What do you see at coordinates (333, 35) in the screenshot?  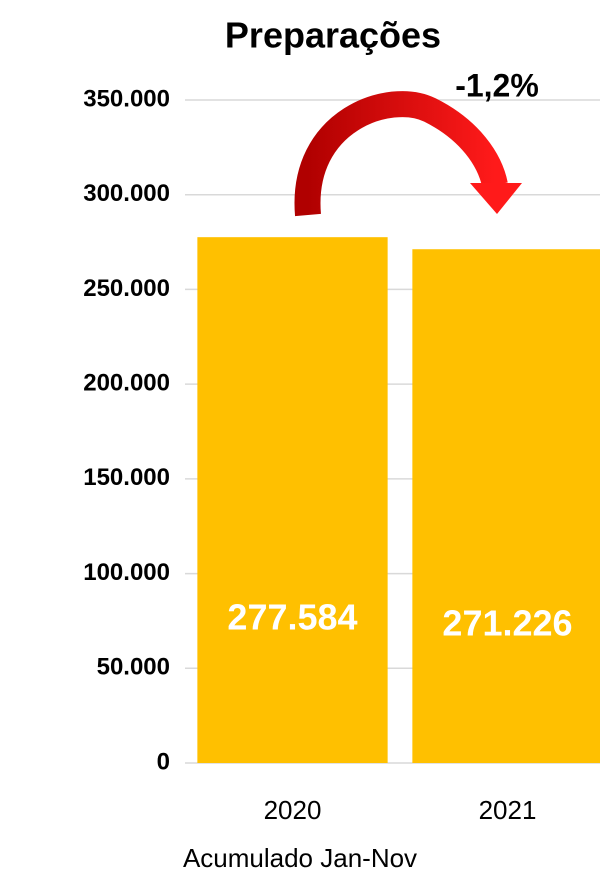 I see `chart-title: Preparações` at bounding box center [333, 35].